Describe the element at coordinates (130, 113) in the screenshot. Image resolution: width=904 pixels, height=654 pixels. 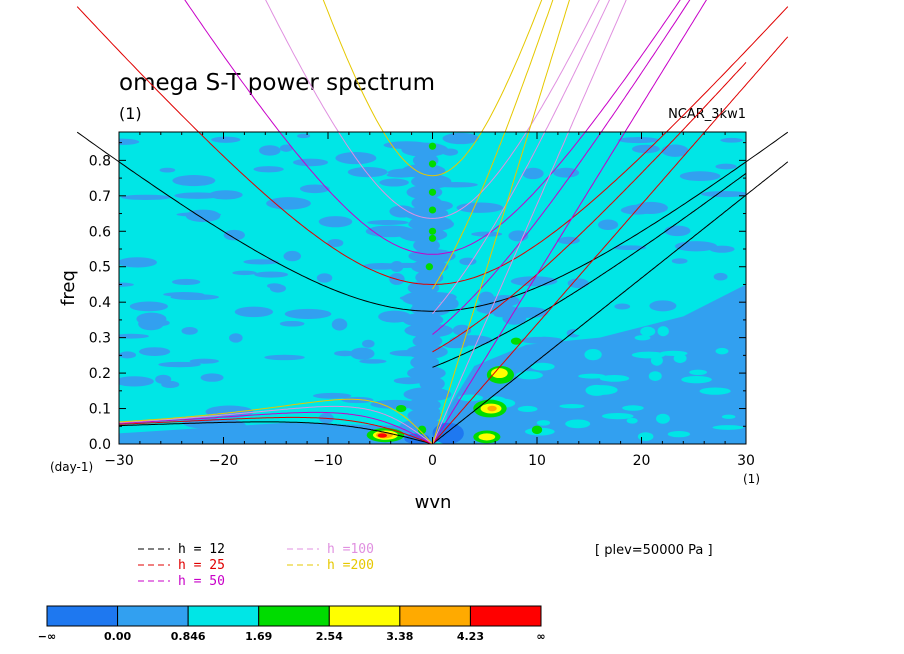
I see `chart-subtitle: (1)` at that location.